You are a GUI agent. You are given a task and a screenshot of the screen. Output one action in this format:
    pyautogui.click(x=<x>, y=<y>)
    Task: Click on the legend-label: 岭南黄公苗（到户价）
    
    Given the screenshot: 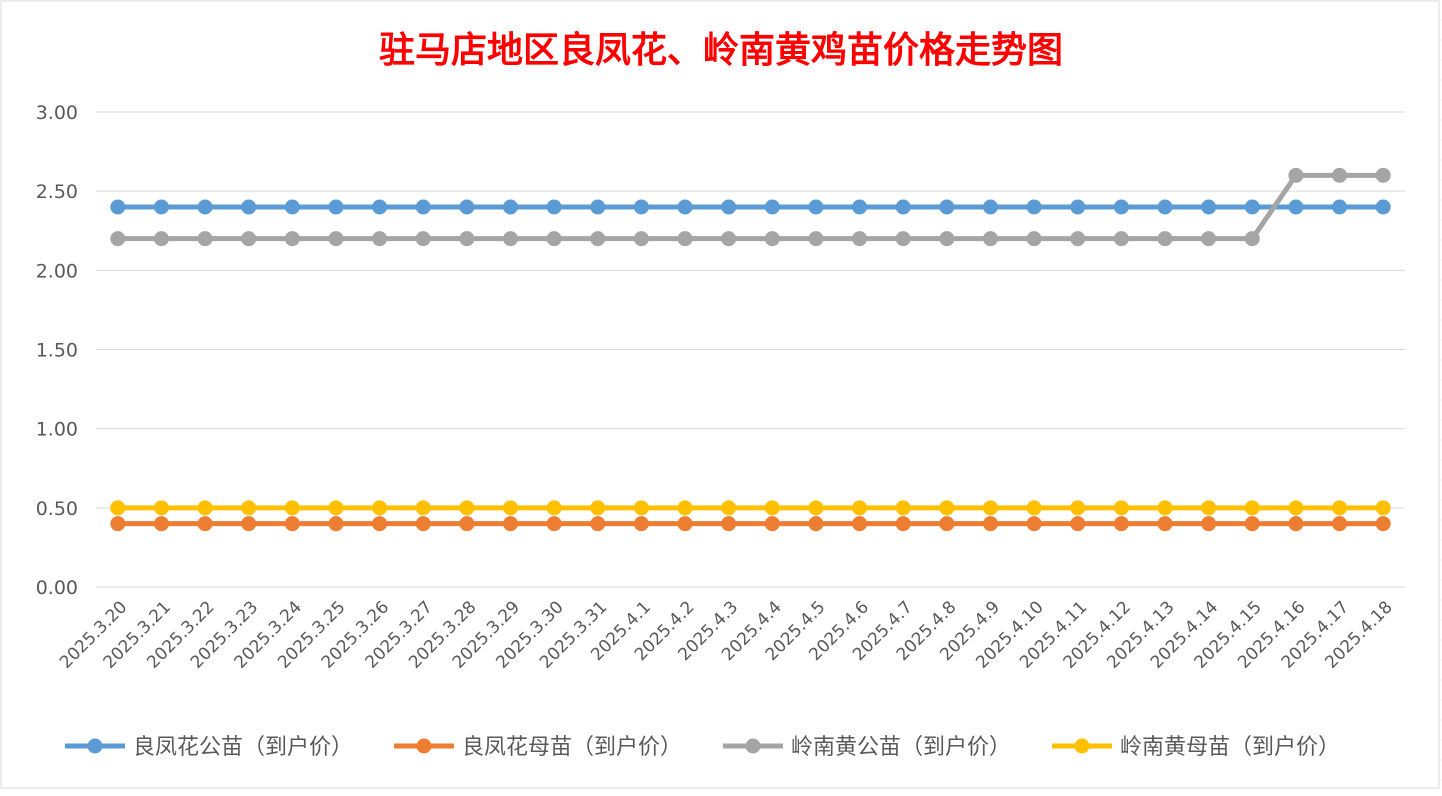 What is the action you would take?
    pyautogui.click(x=901, y=747)
    